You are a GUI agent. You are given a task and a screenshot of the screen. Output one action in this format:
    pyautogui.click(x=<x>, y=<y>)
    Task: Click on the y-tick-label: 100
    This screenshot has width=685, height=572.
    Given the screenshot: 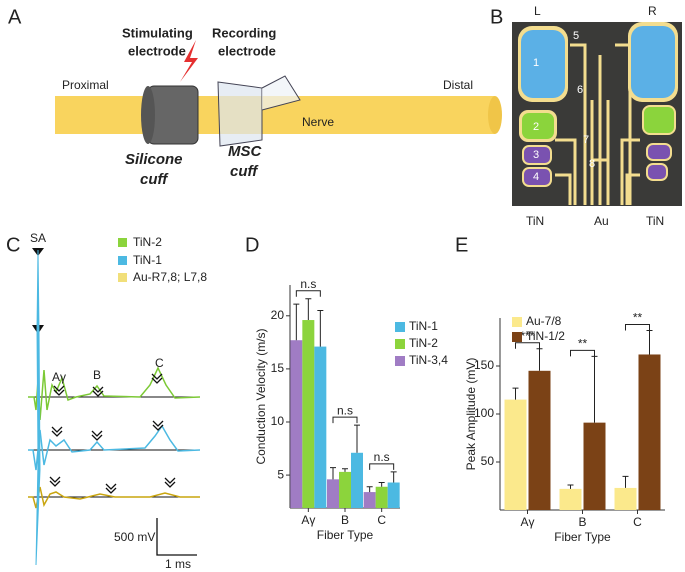 What is the action you would take?
    pyautogui.click(x=484, y=413)
    